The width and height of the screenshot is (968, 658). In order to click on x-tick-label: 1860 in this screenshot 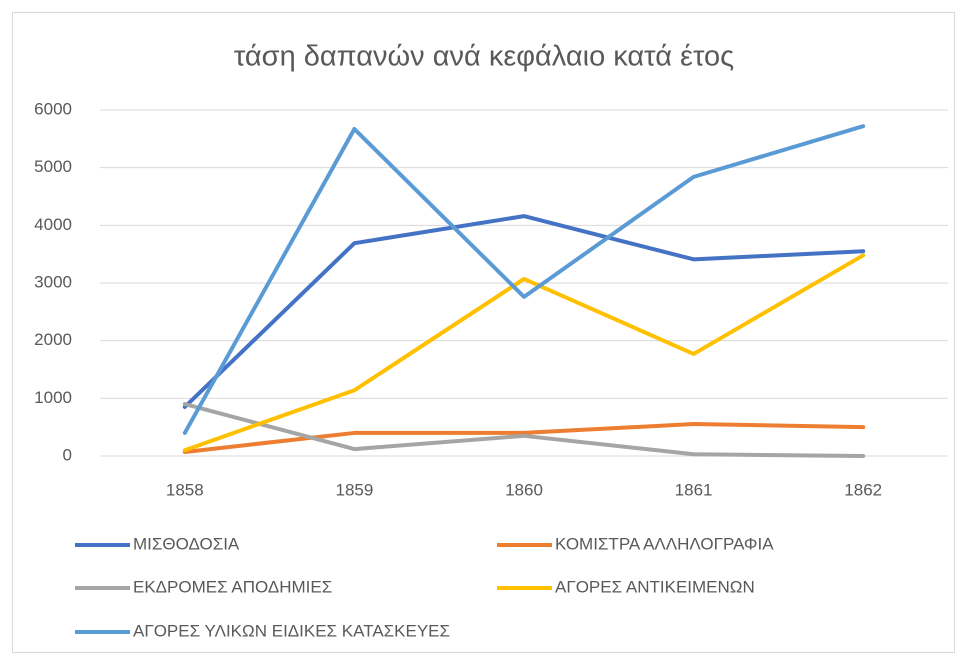, I will do `click(524, 489)`.